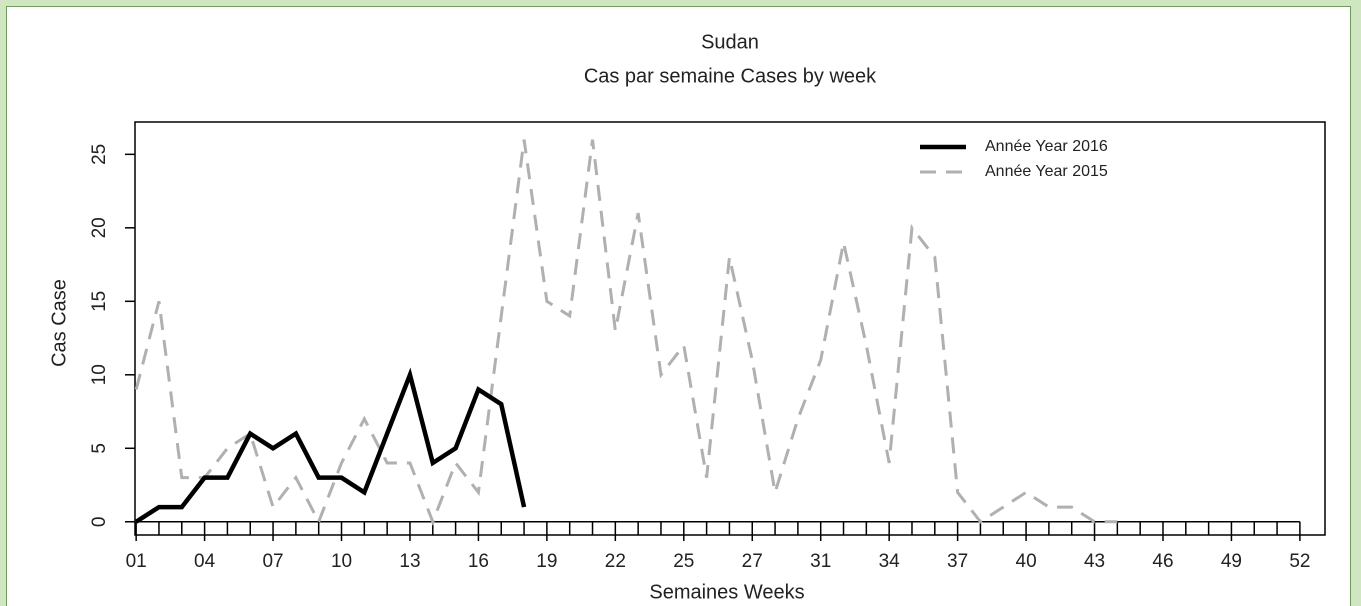 The height and width of the screenshot is (606, 1361). Describe the element at coordinates (330, 445) in the screenshot. I see `series-line` at that location.